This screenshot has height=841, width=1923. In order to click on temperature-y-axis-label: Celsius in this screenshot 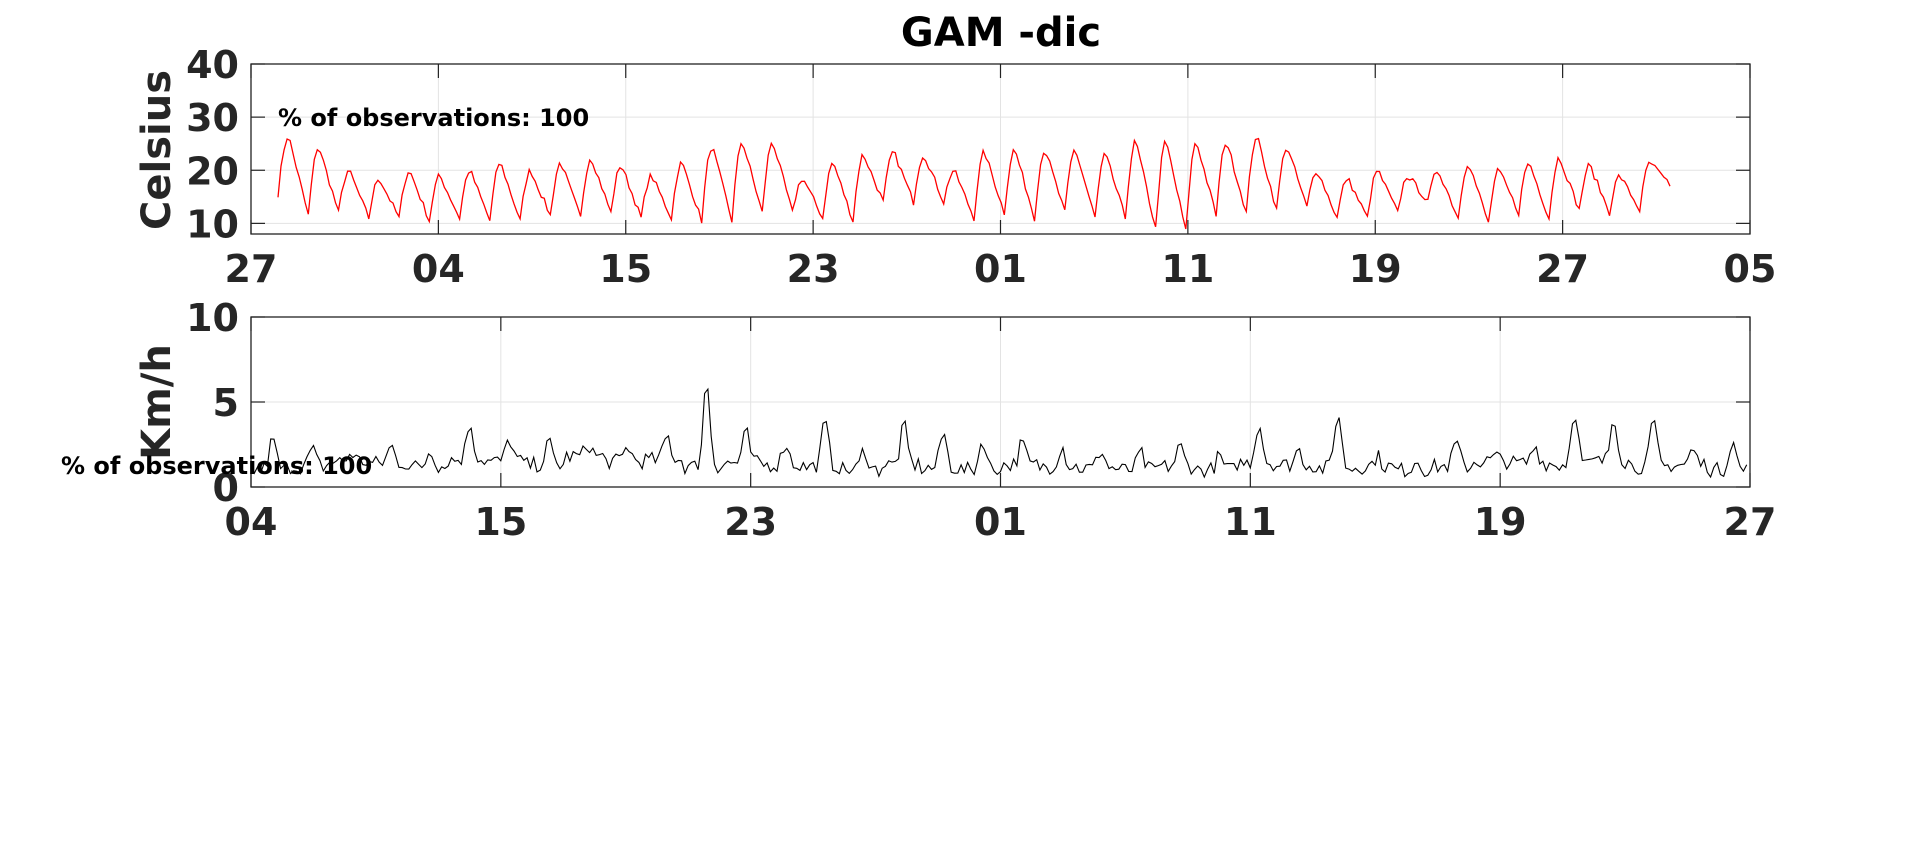, I will do `click(157, 150)`.